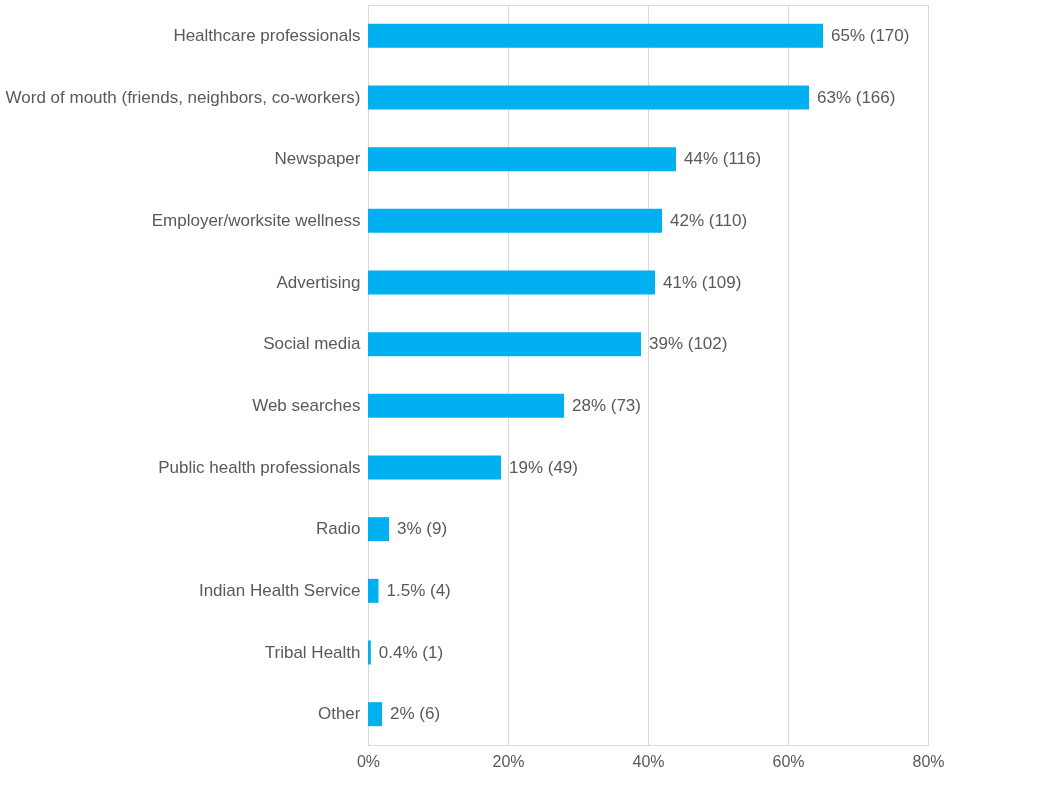 The image size is (1050, 797). Describe the element at coordinates (256, 220) in the screenshot. I see `y-tick-label: Employer/worksite wellness` at that location.